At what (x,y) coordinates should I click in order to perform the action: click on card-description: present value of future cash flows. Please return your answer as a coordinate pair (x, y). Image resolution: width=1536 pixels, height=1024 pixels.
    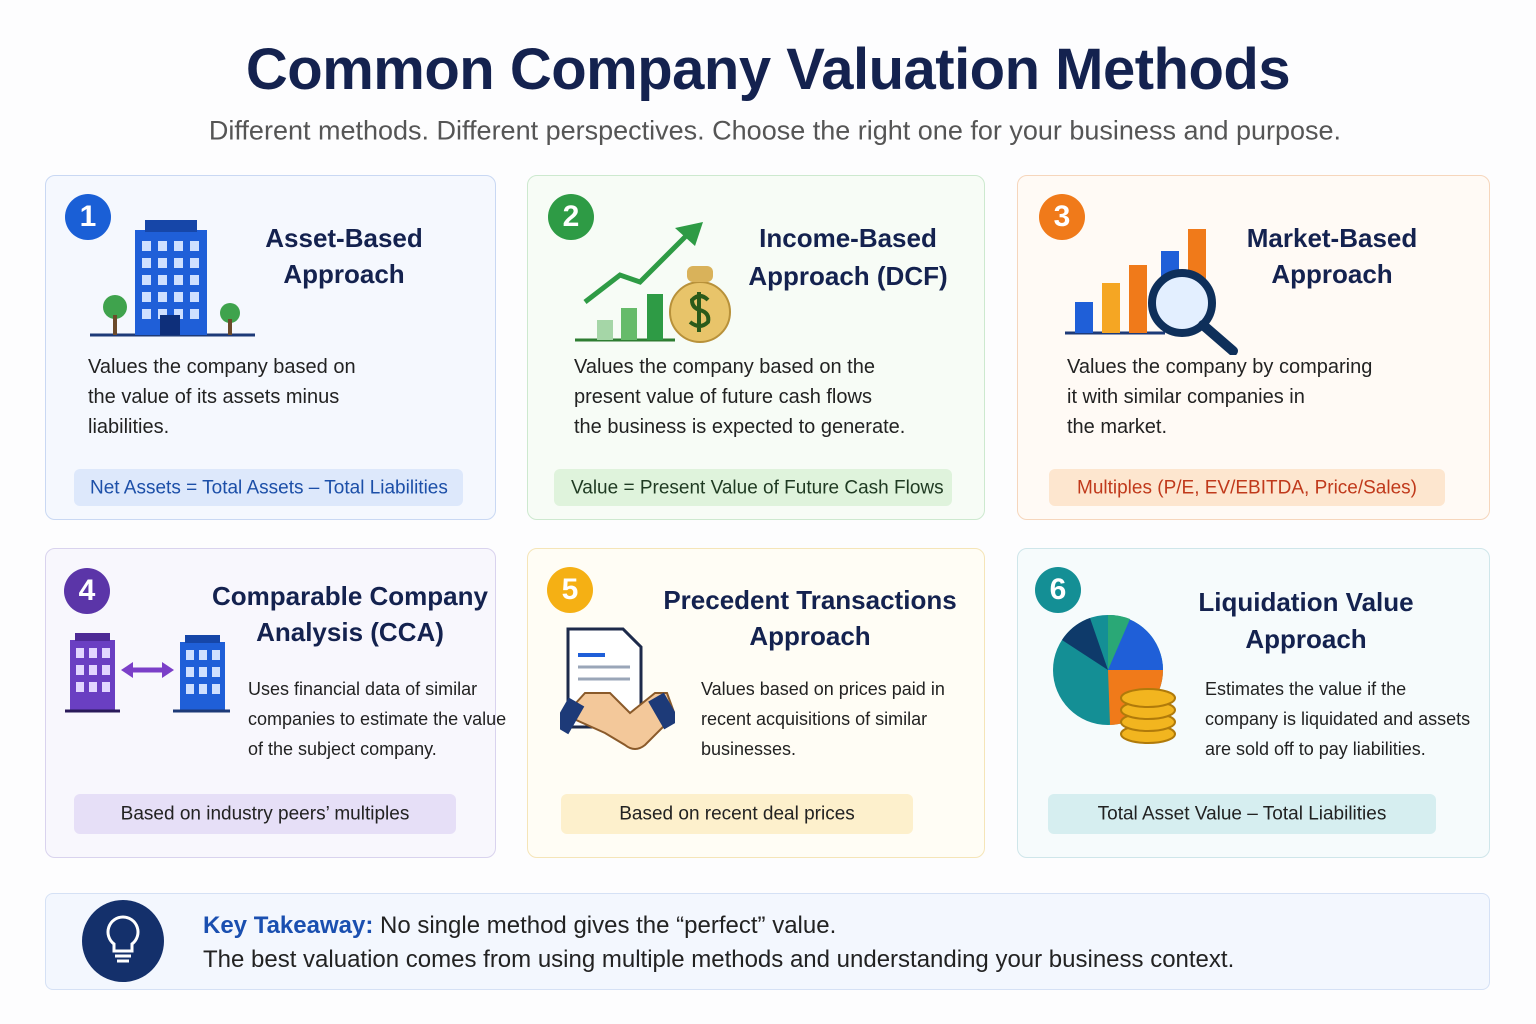
    Looking at the image, I should click on (723, 397).